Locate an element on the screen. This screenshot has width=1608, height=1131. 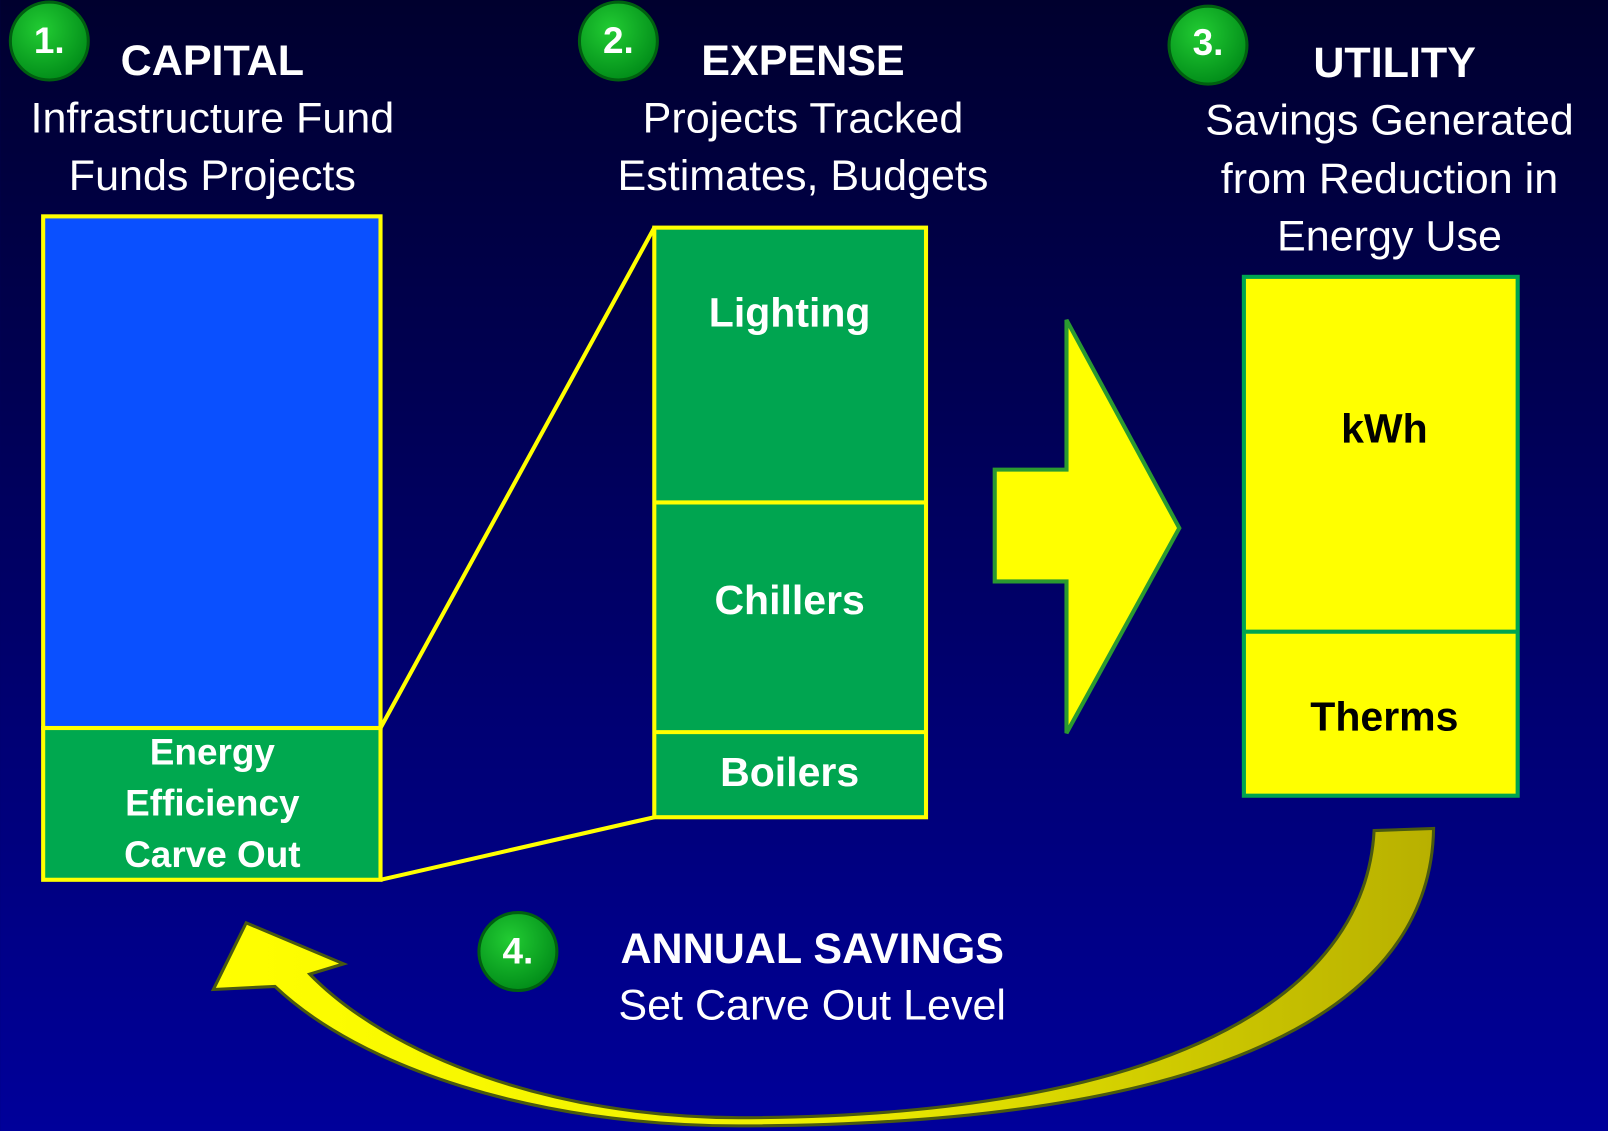
step-number: 2. is located at coordinates (618, 40).